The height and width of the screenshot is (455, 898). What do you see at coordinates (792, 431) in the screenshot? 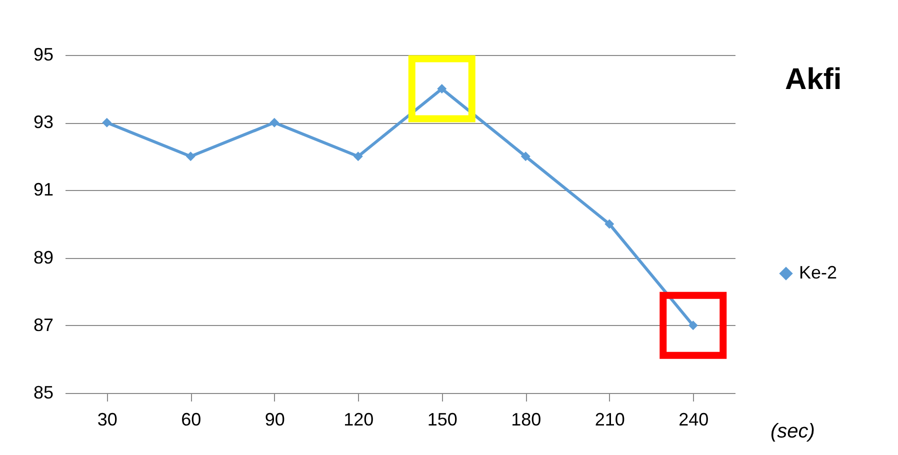
I see `x-axis-title: (sec)` at bounding box center [792, 431].